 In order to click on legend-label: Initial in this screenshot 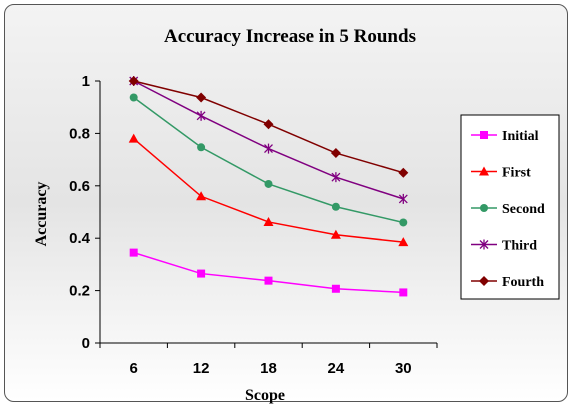, I will do `click(520, 136)`.